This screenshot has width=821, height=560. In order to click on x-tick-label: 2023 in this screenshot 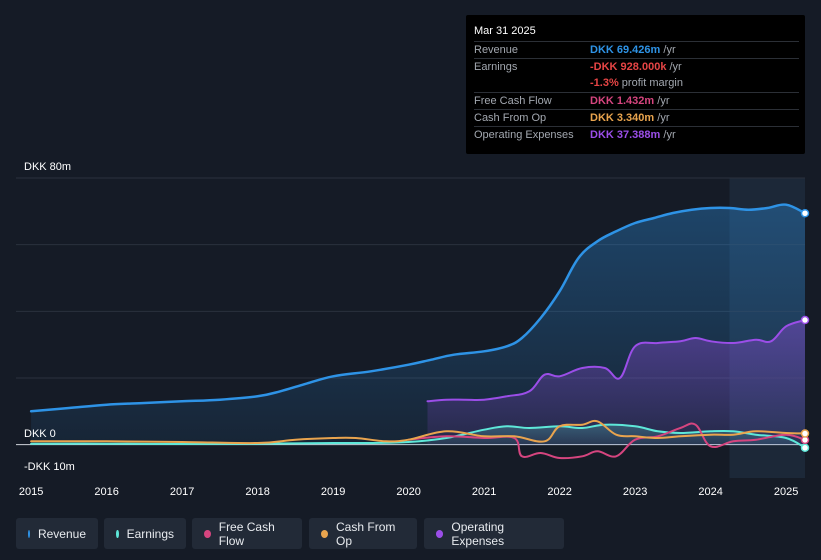, I will do `click(635, 492)`.